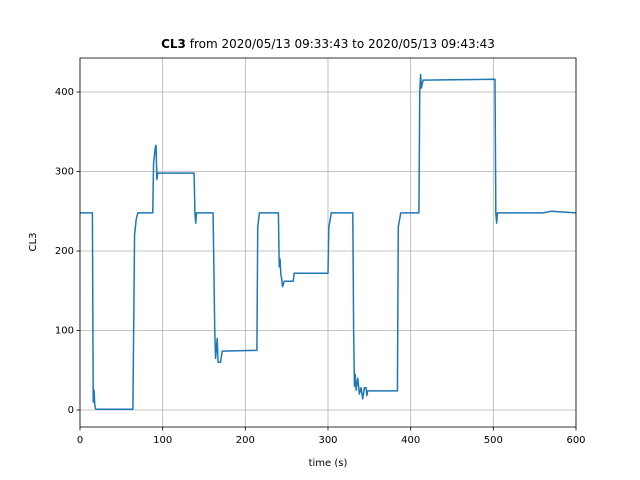  Describe the element at coordinates (327, 440) in the screenshot. I see `x-tick-label: 300` at that location.